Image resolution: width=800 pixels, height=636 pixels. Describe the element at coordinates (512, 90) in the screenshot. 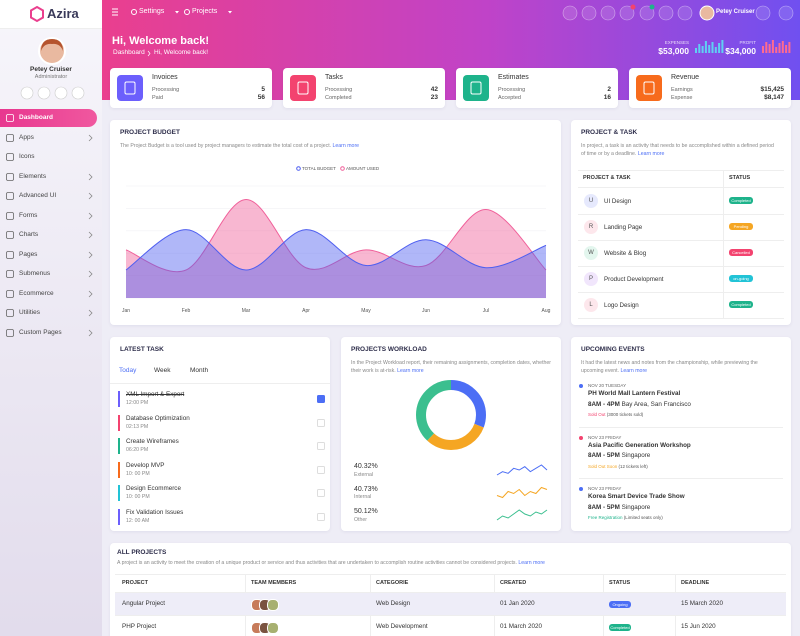

I see `card-row-label: Processing` at that location.